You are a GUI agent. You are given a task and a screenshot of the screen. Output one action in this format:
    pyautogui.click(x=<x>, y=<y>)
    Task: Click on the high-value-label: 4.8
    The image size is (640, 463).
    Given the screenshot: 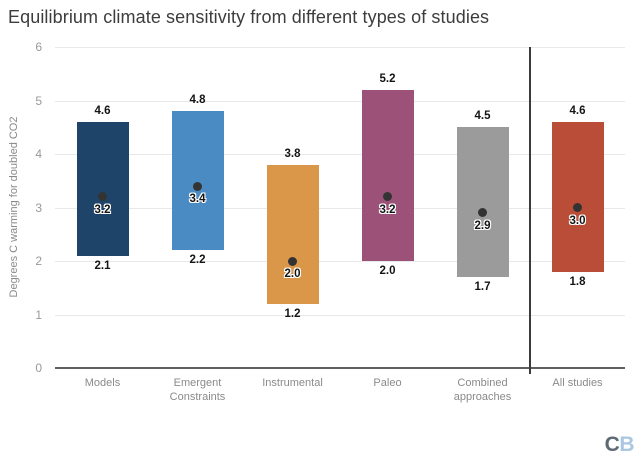 What is the action you would take?
    pyautogui.click(x=197, y=100)
    